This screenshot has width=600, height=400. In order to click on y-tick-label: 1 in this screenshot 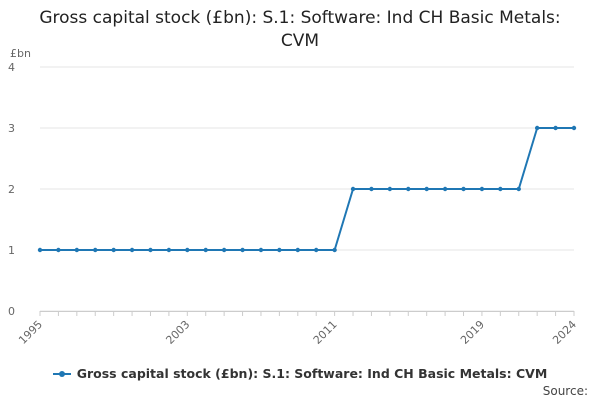, I will do `click(11, 250)`.